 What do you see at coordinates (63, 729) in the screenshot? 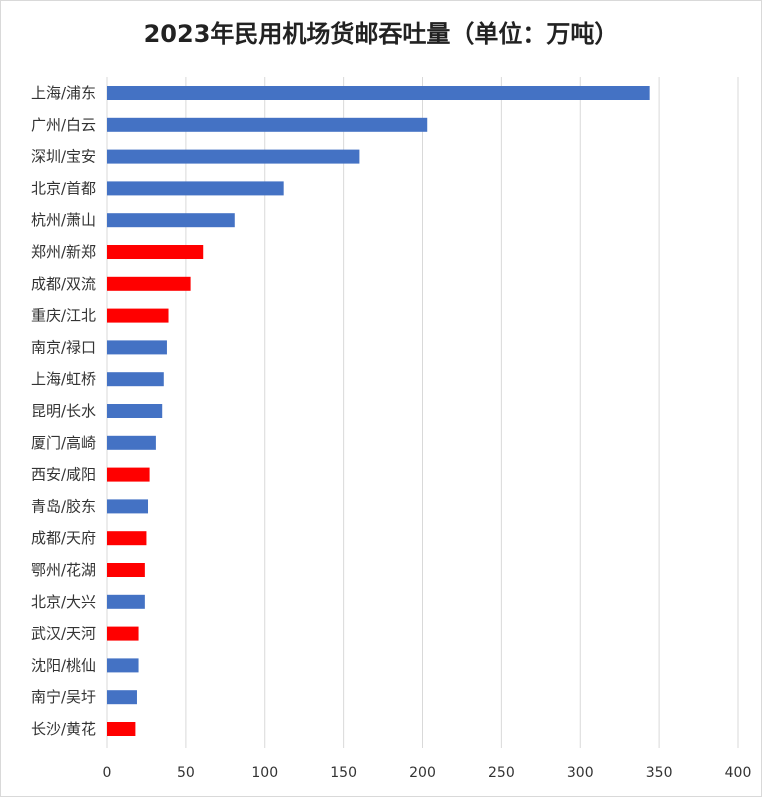
I see `category-label: 长沙/黄花` at bounding box center [63, 729].